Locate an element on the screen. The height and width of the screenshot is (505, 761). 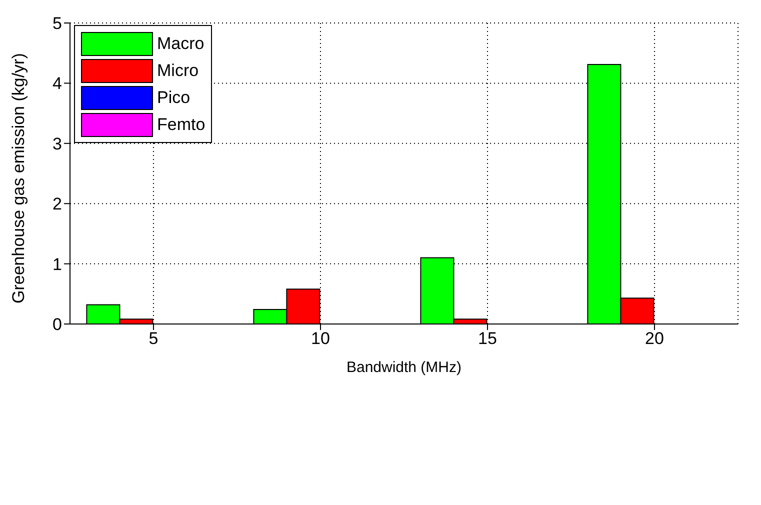
x-axis-title: Bandwidth (MHz) is located at coordinates (404, 367).